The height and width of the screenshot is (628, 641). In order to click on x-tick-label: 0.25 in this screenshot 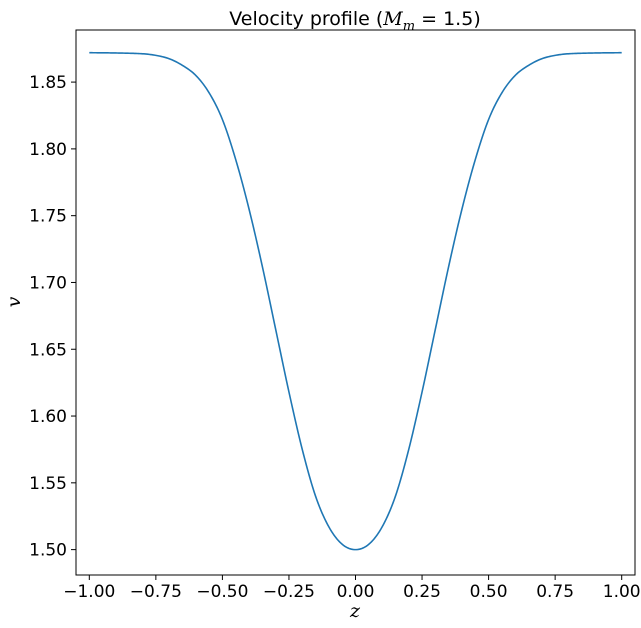, I will do `click(422, 592)`.